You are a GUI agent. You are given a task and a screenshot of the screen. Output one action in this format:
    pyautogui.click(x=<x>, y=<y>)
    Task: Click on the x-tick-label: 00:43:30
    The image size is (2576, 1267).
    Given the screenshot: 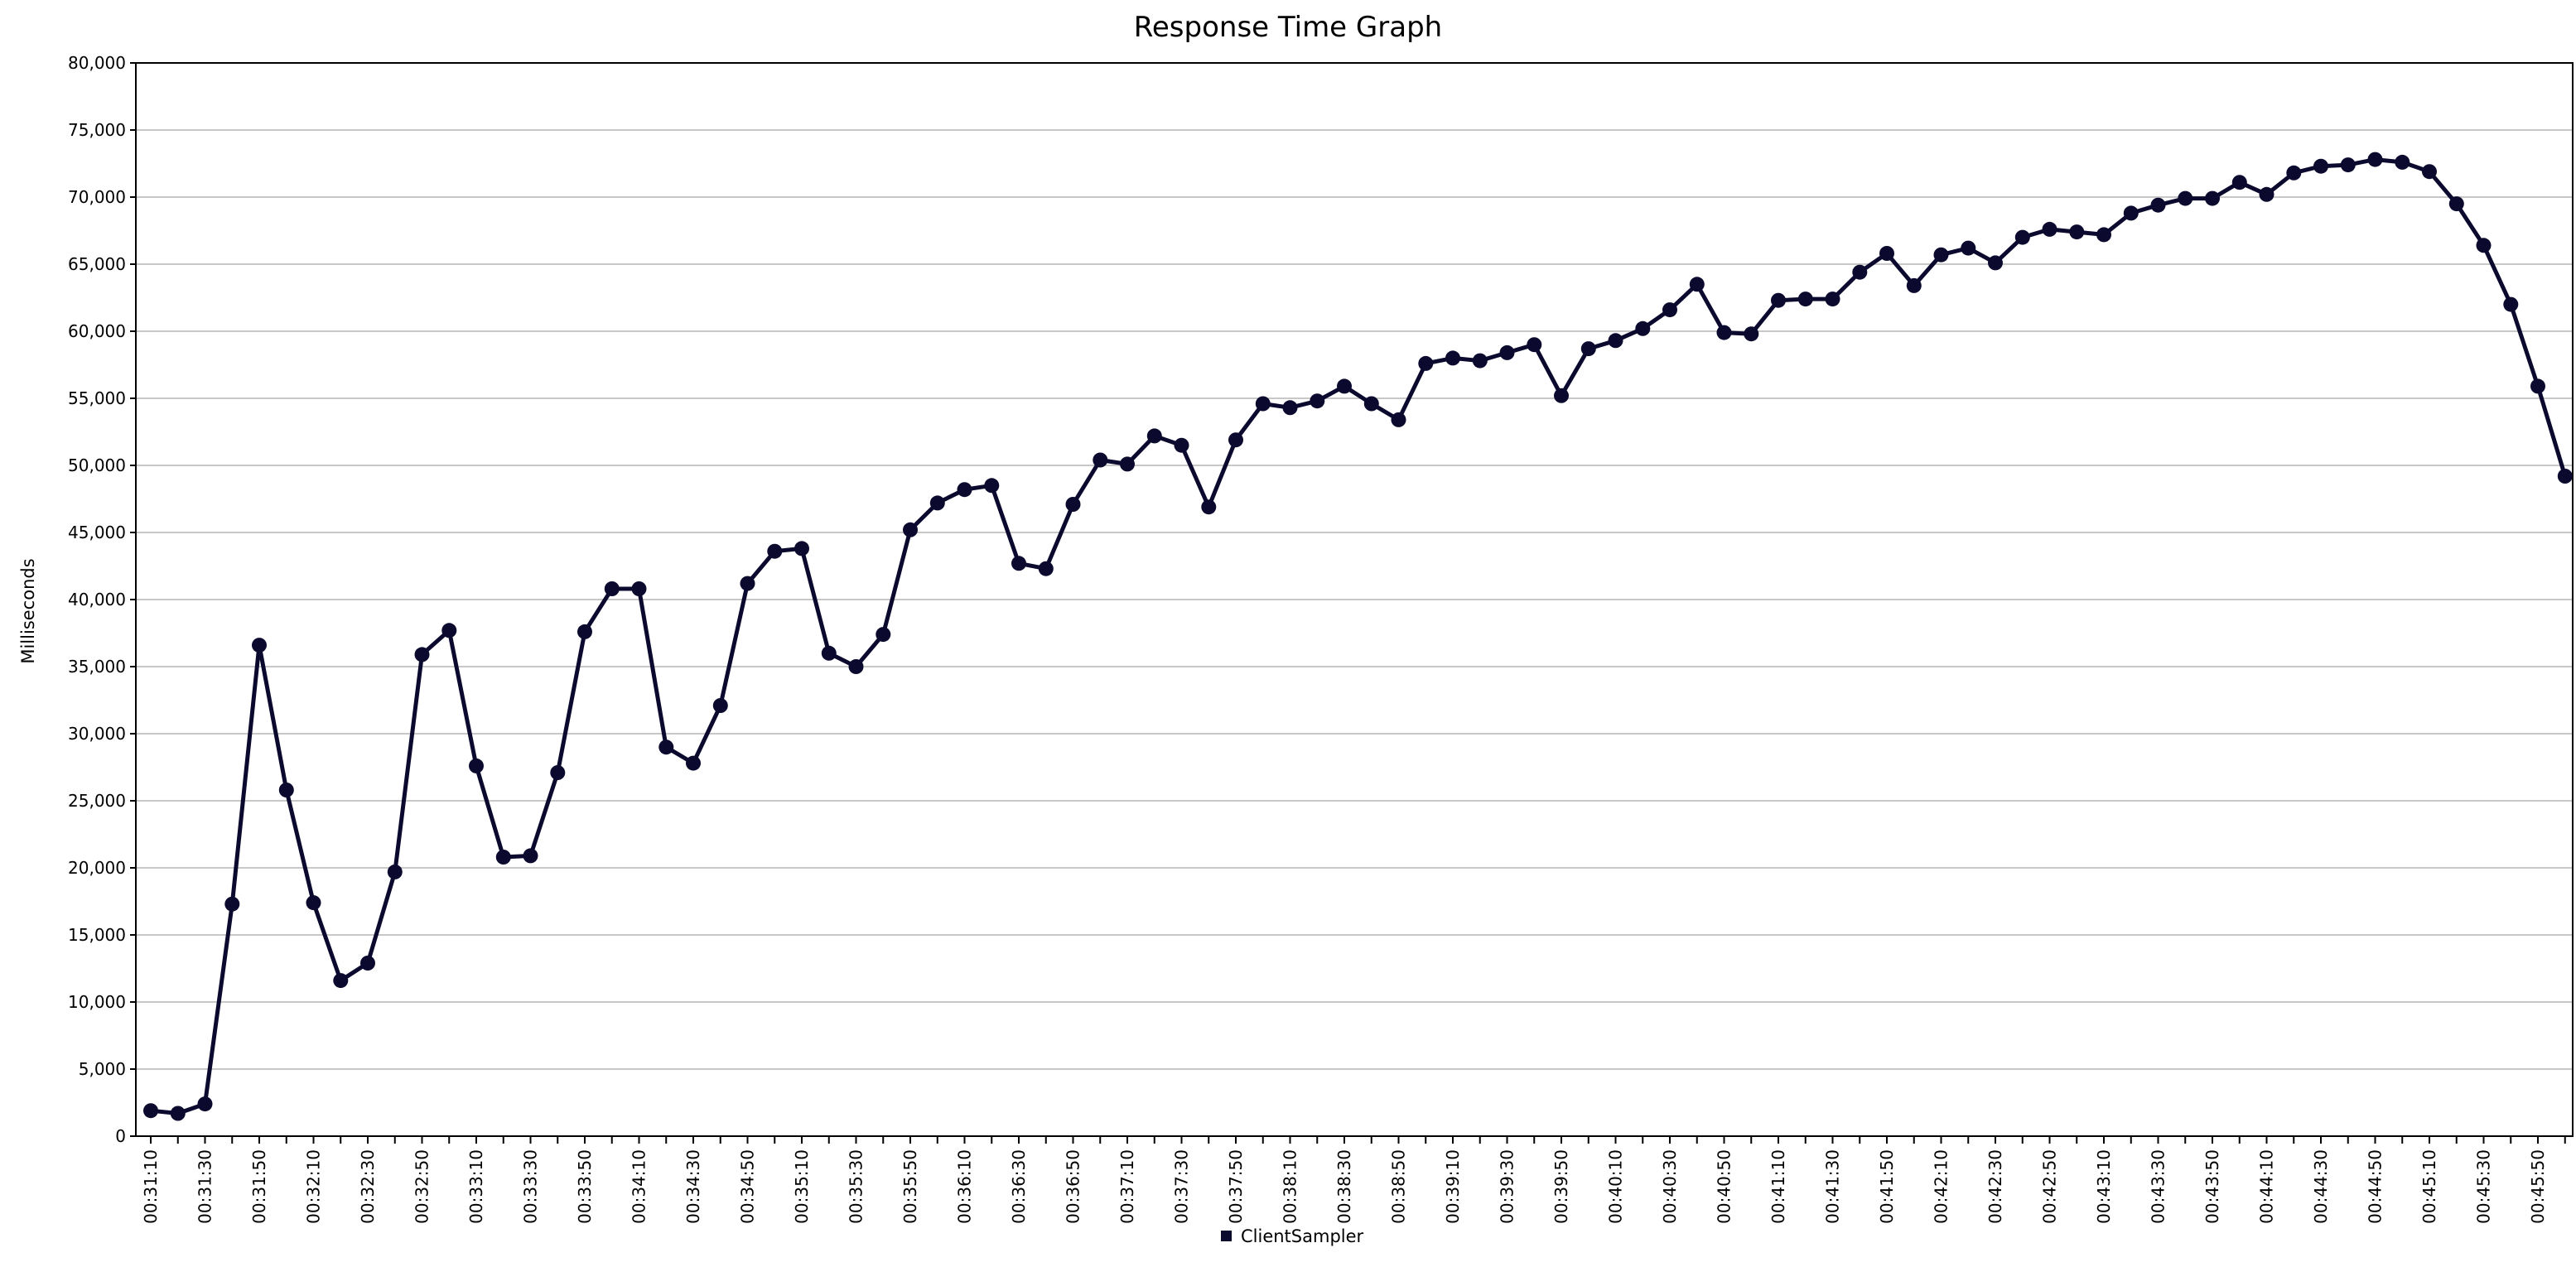 What is the action you would take?
    pyautogui.click(x=2158, y=1186)
    